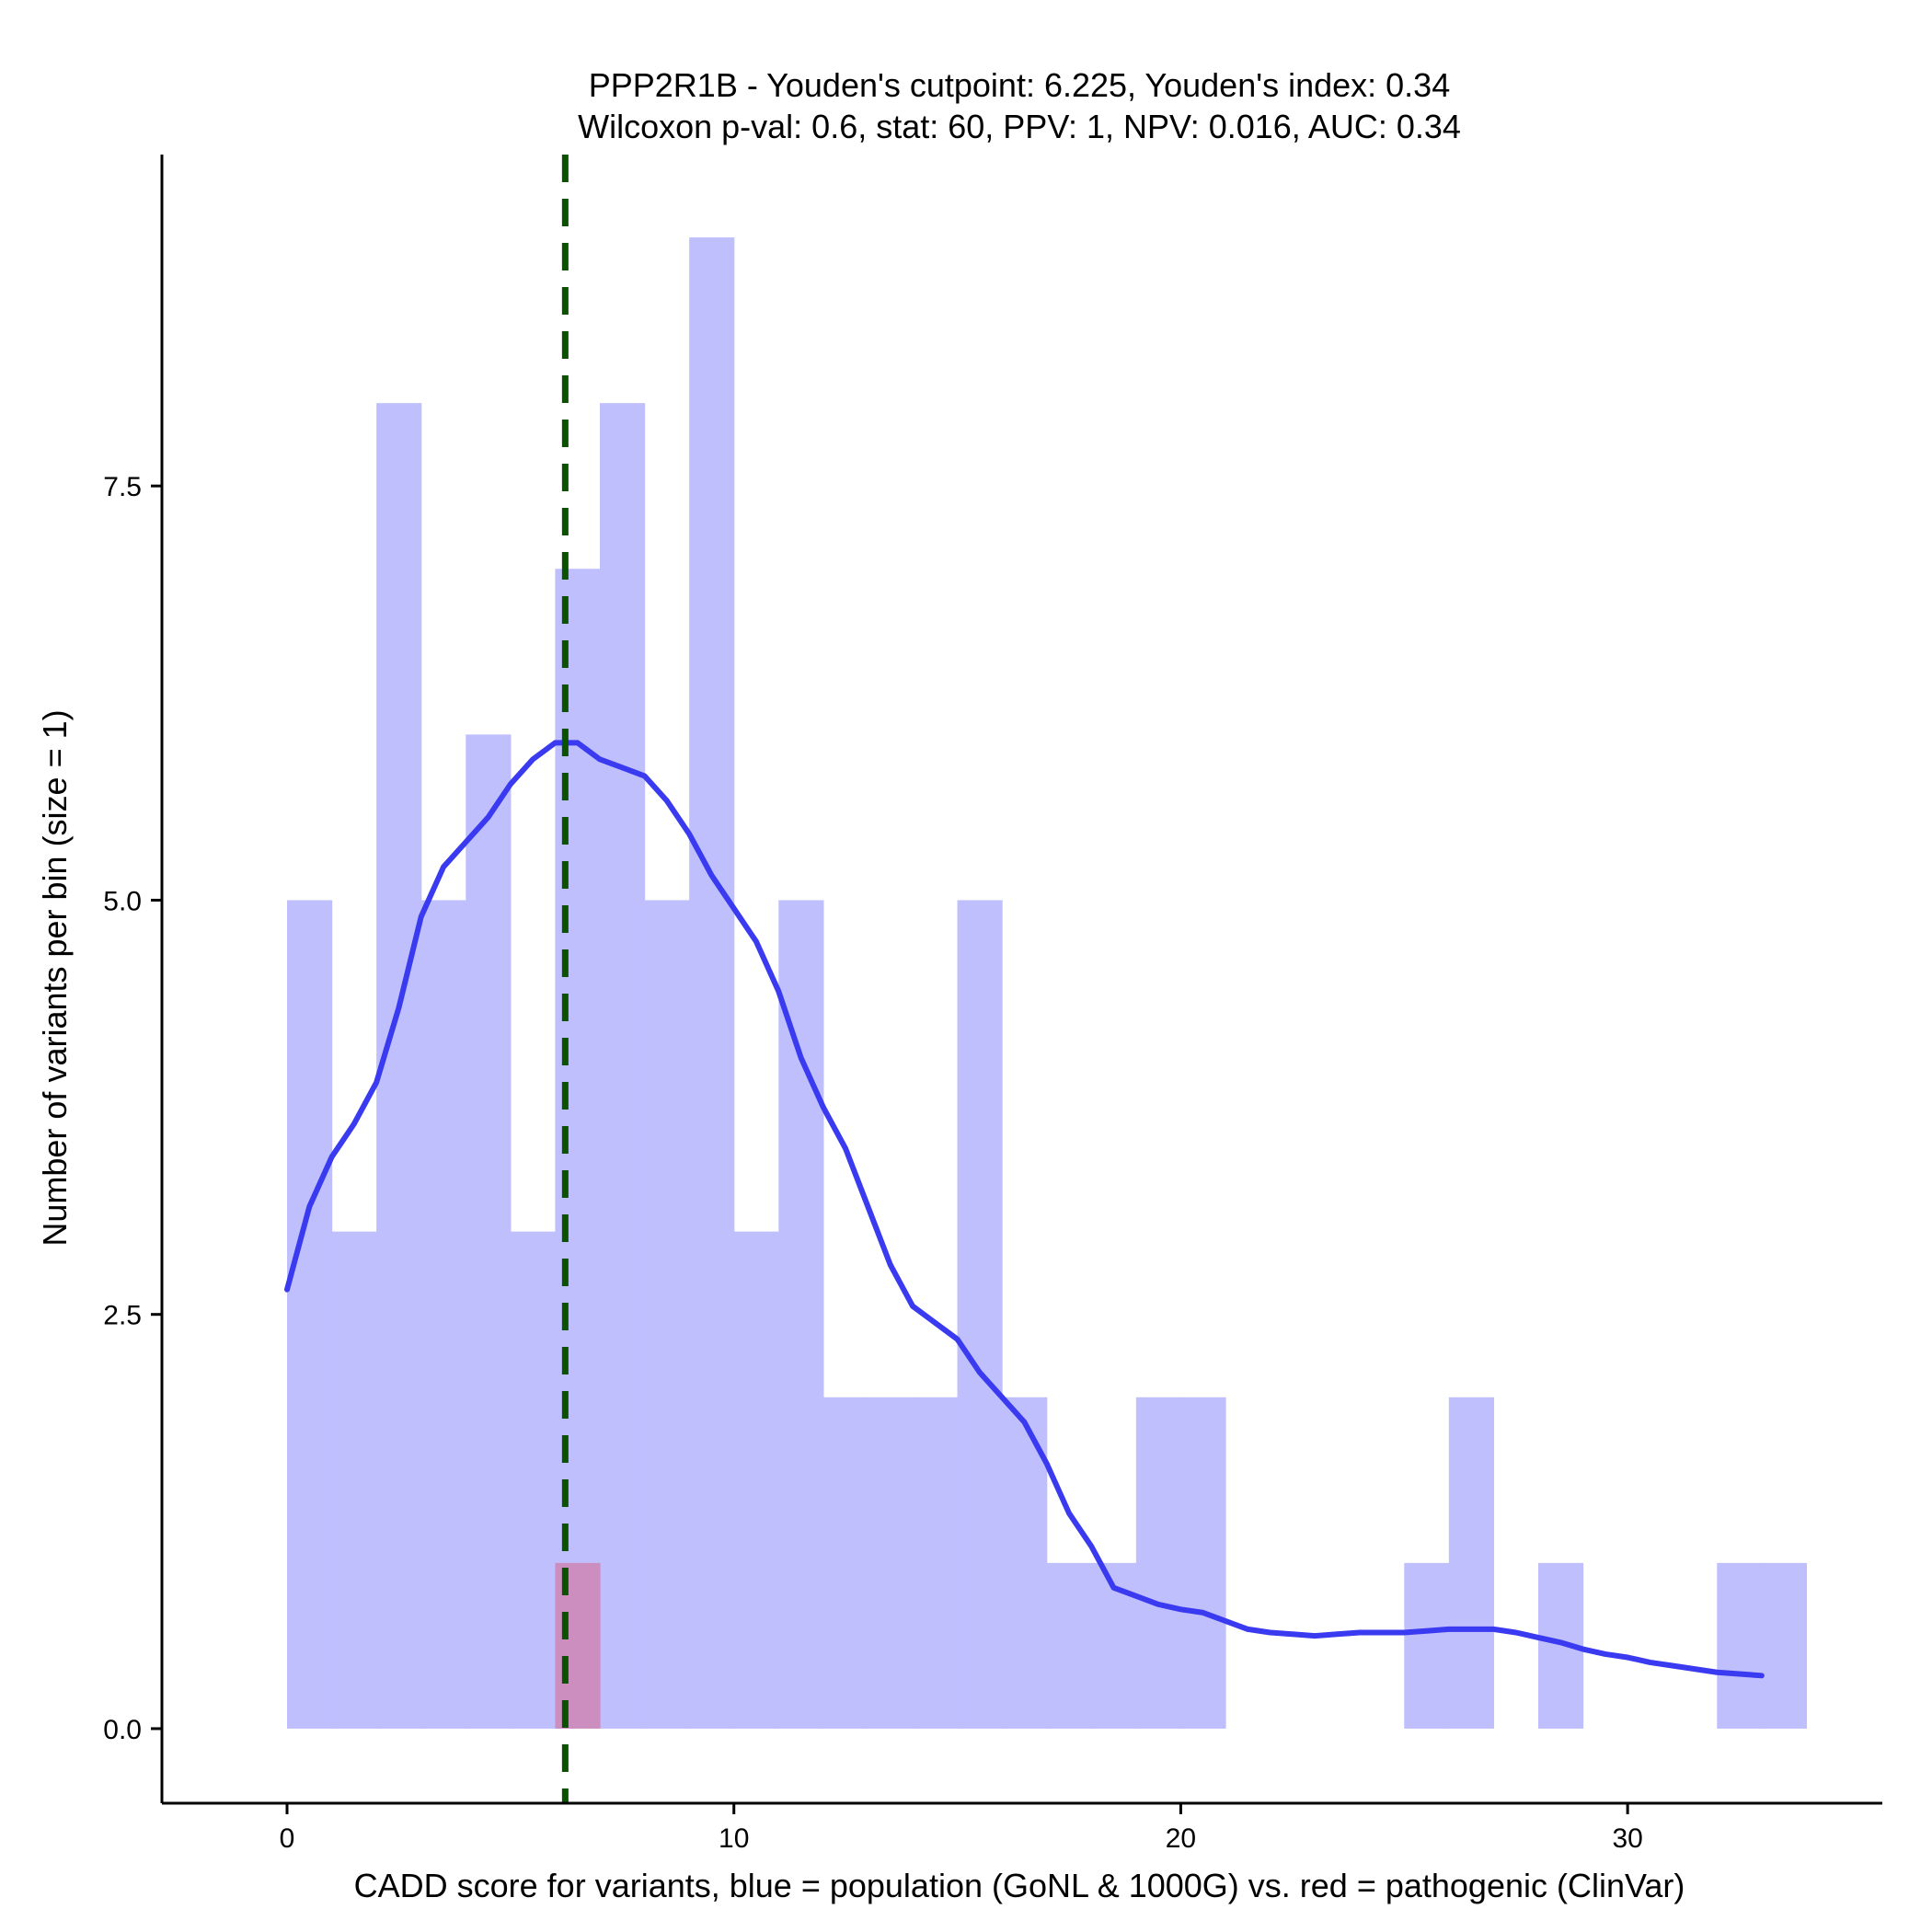 This screenshot has width=1932, height=1932. What do you see at coordinates (122, 901) in the screenshot?
I see `y-tick-label: 5.0` at bounding box center [122, 901].